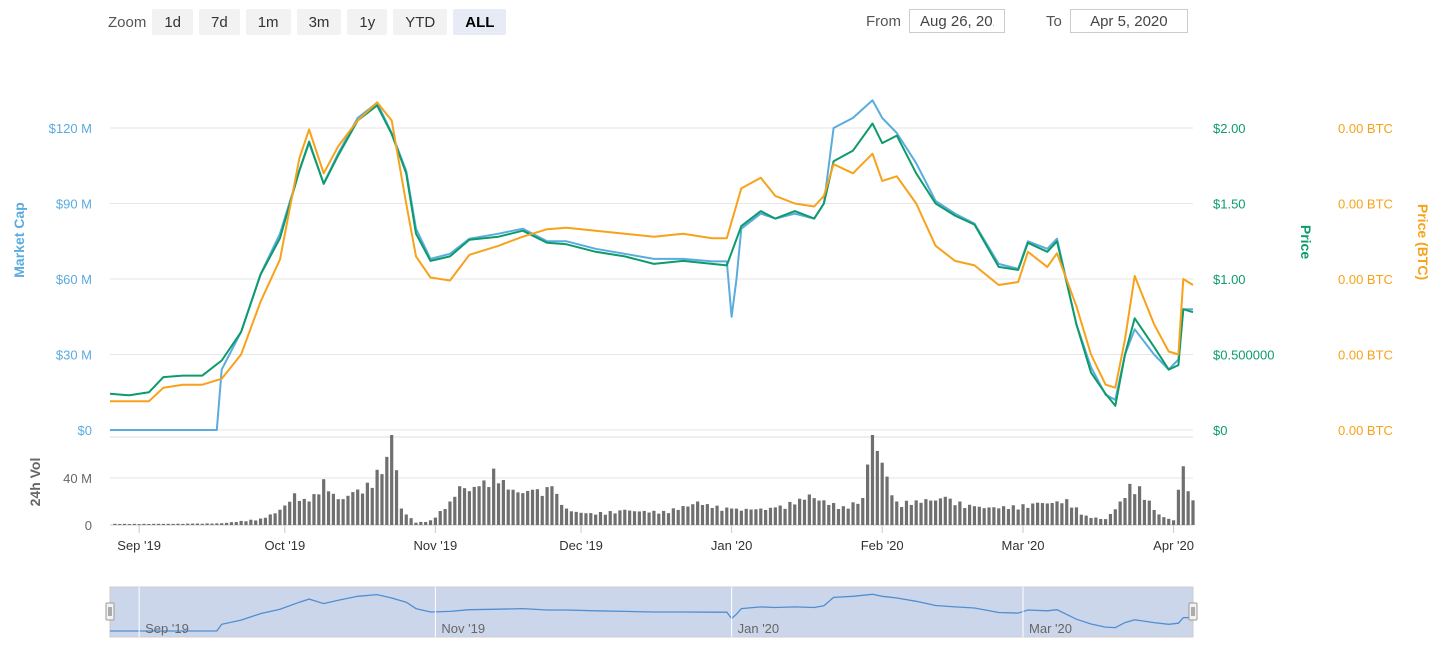  I want to click on navigator: Sep '19 Nov '19 Jan '20 Mar '20, so click(651, 612).